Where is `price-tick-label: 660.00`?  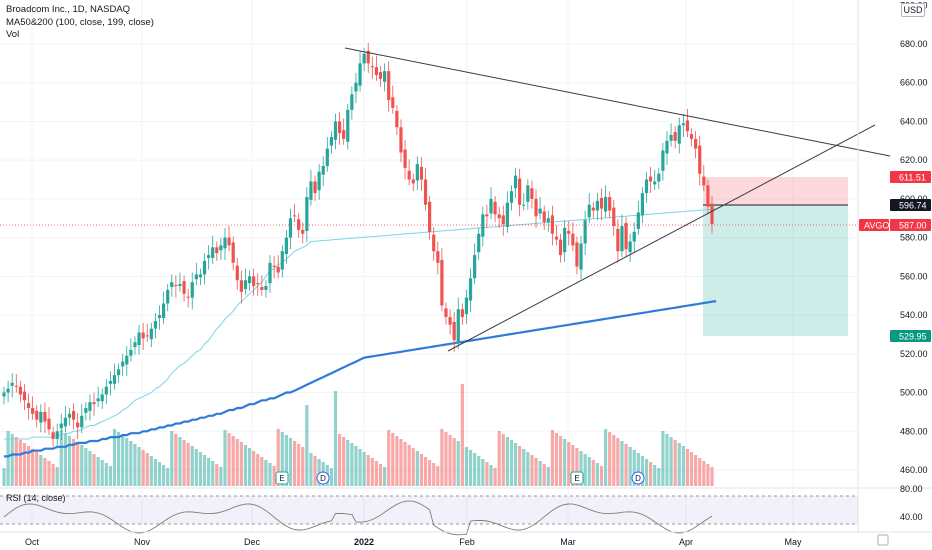 price-tick-label: 660.00 is located at coordinates (914, 83).